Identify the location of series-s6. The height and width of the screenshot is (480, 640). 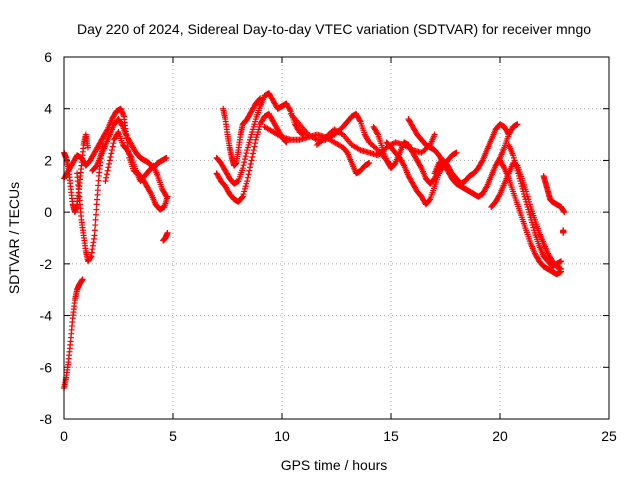
(136, 164).